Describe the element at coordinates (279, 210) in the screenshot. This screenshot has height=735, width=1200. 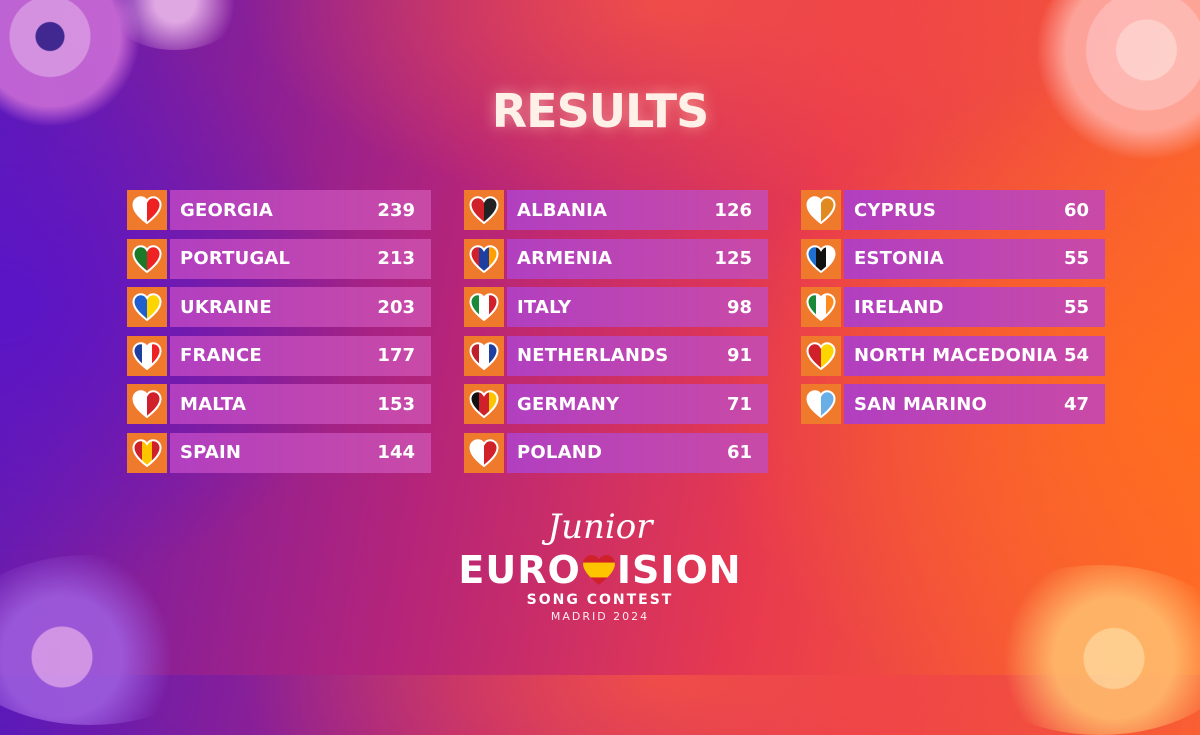
I see `result-row: GEORGIA 239` at that location.